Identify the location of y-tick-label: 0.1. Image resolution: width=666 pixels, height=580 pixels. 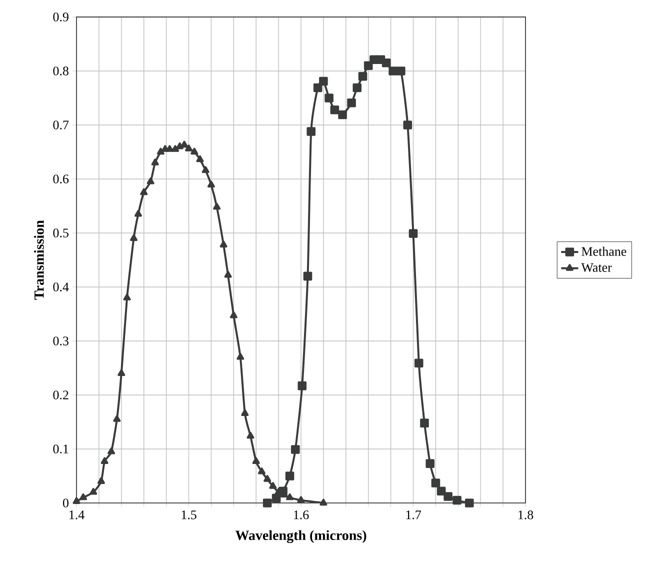
(60, 449).